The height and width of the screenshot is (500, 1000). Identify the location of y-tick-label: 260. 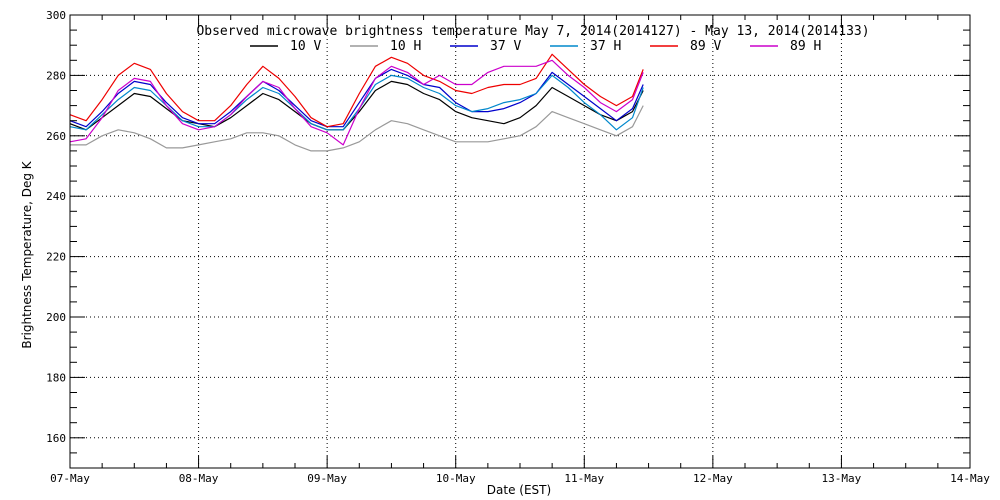
(56, 136).